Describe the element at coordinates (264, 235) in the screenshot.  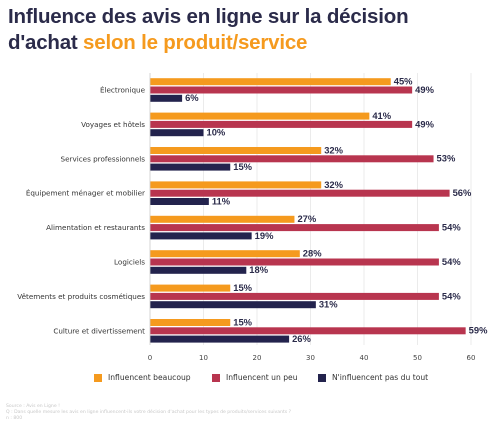
I see `data-label: 19%` at that location.